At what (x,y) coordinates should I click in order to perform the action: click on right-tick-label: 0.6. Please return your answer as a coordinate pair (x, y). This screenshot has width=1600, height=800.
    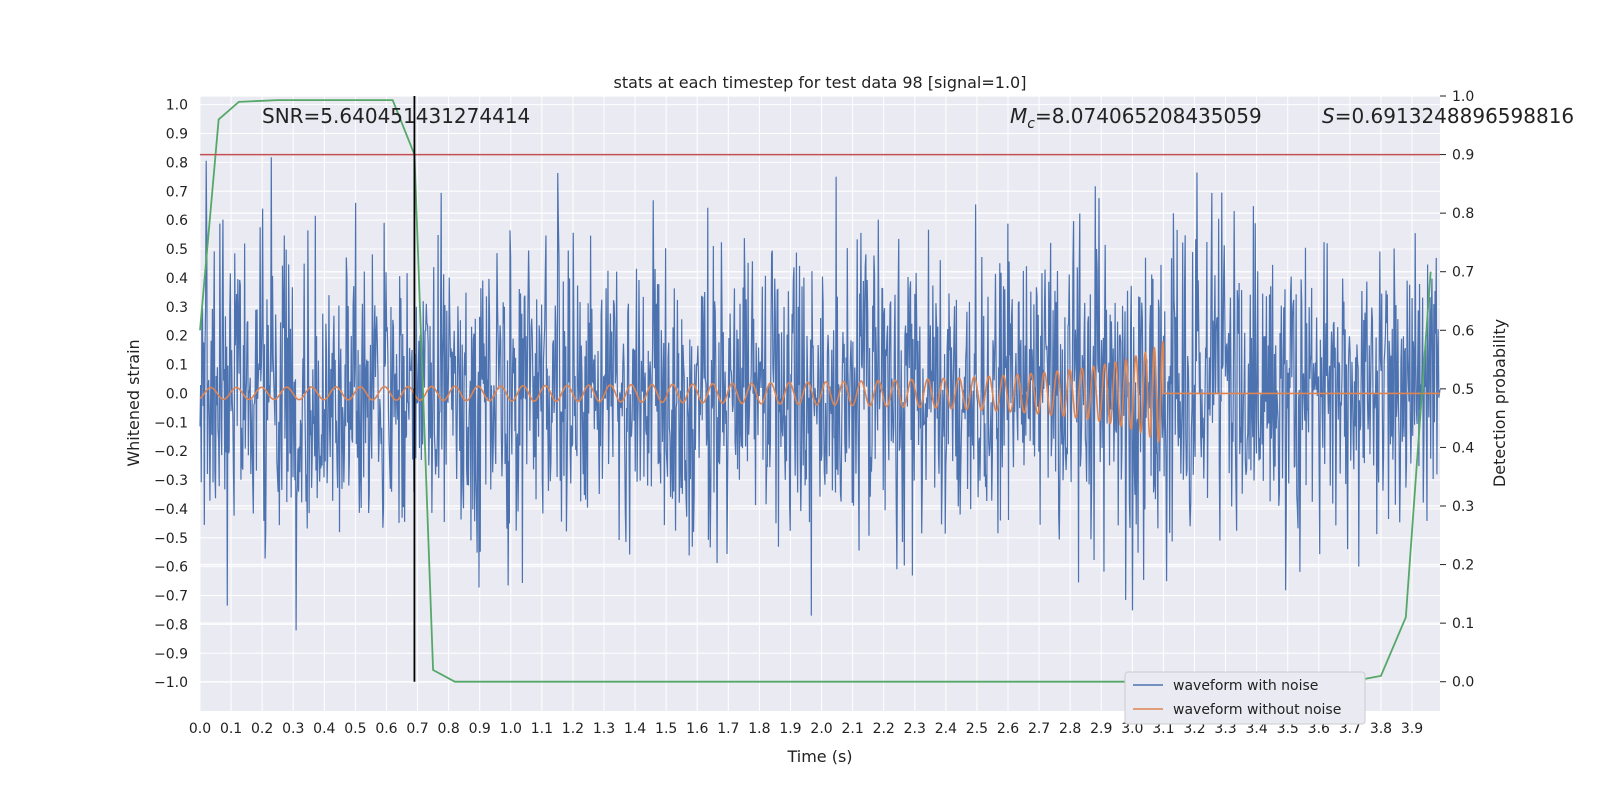
    Looking at the image, I should click on (1463, 331).